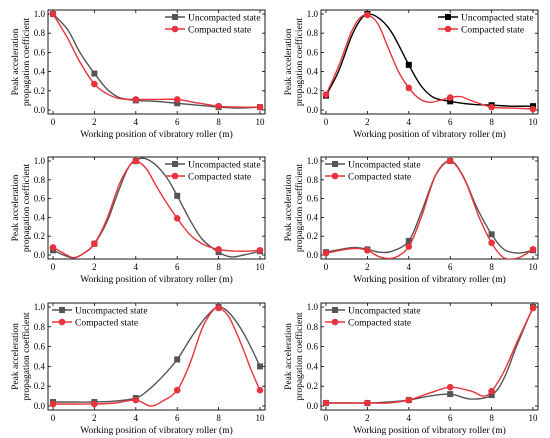 The image size is (550, 438). What do you see at coordinates (312, 91) in the screenshot?
I see `y-tick-label: 0.2` at bounding box center [312, 91].